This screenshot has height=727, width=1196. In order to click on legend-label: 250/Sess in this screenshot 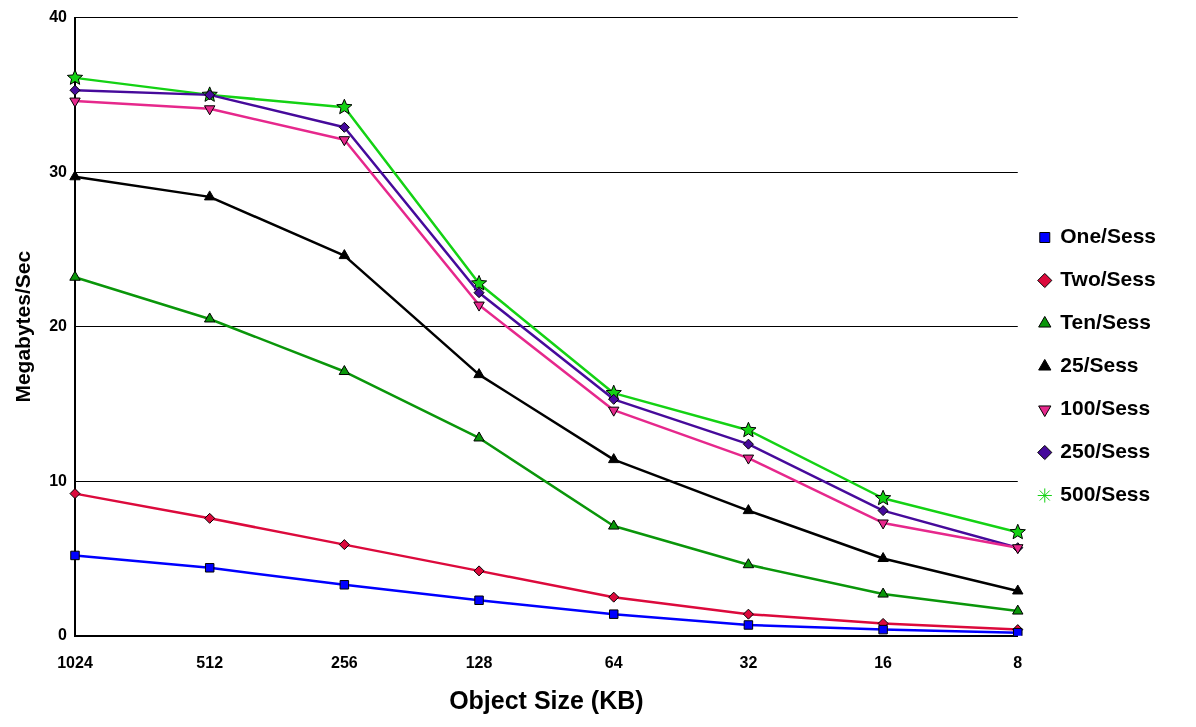, I will do `click(1105, 451)`.